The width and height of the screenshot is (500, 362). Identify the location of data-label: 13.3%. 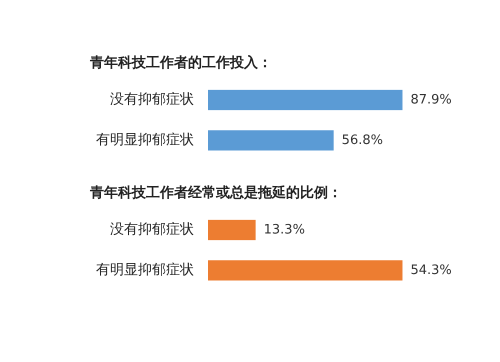
(284, 230).